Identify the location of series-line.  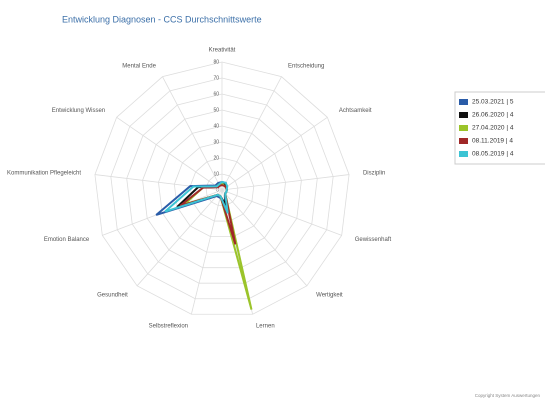
(196, 197).